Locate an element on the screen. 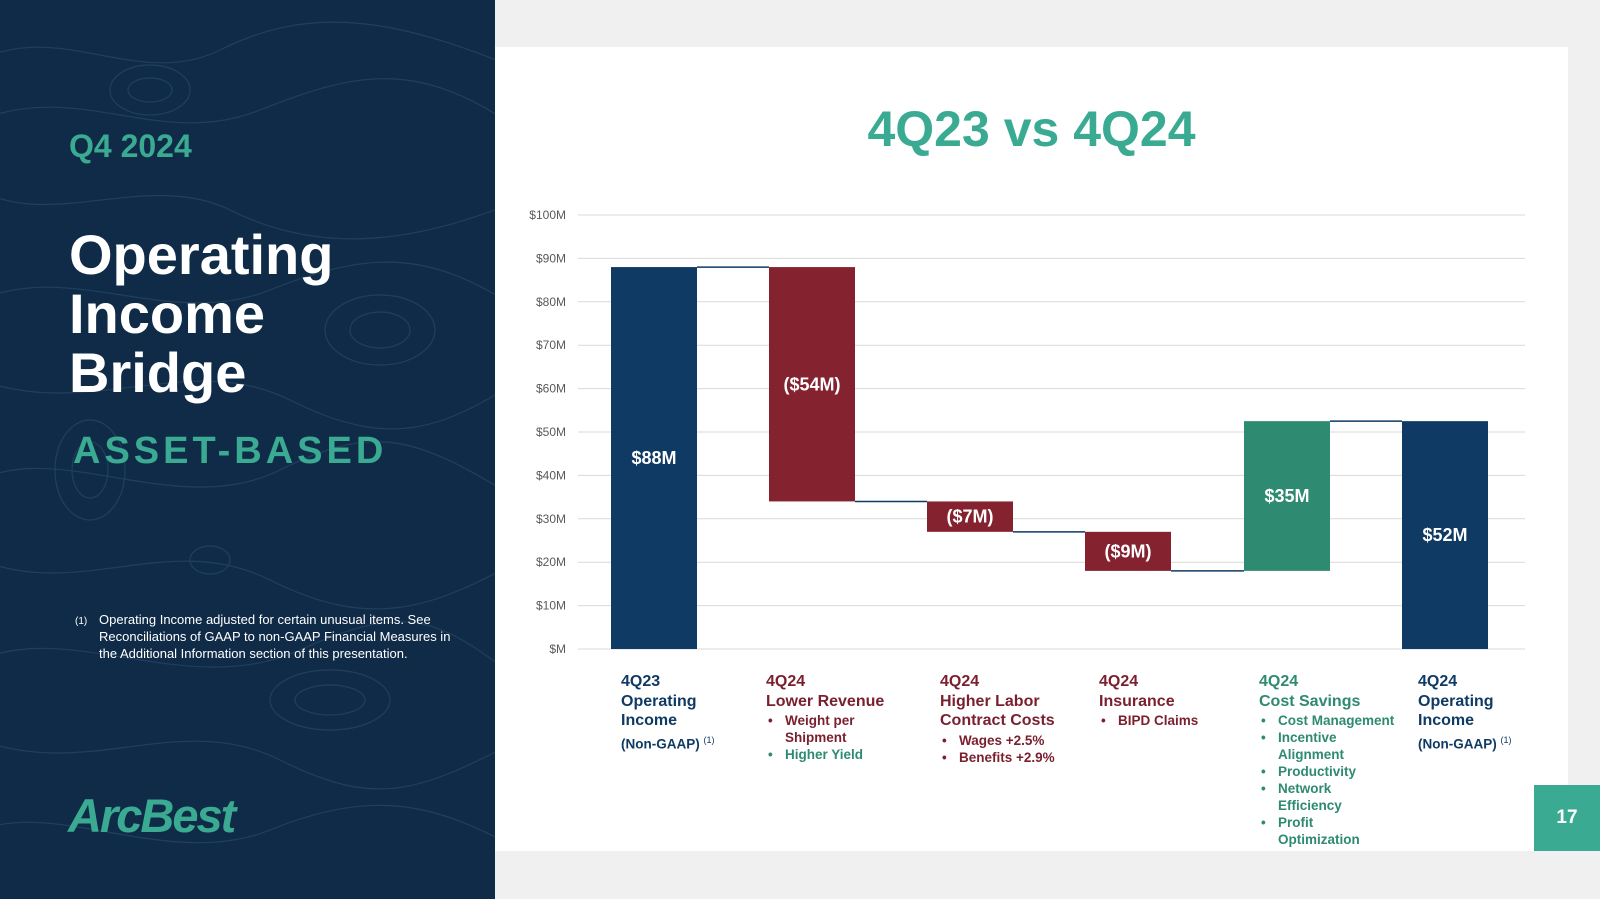  category-heading-line: Insurance is located at coordinates (1137, 701).